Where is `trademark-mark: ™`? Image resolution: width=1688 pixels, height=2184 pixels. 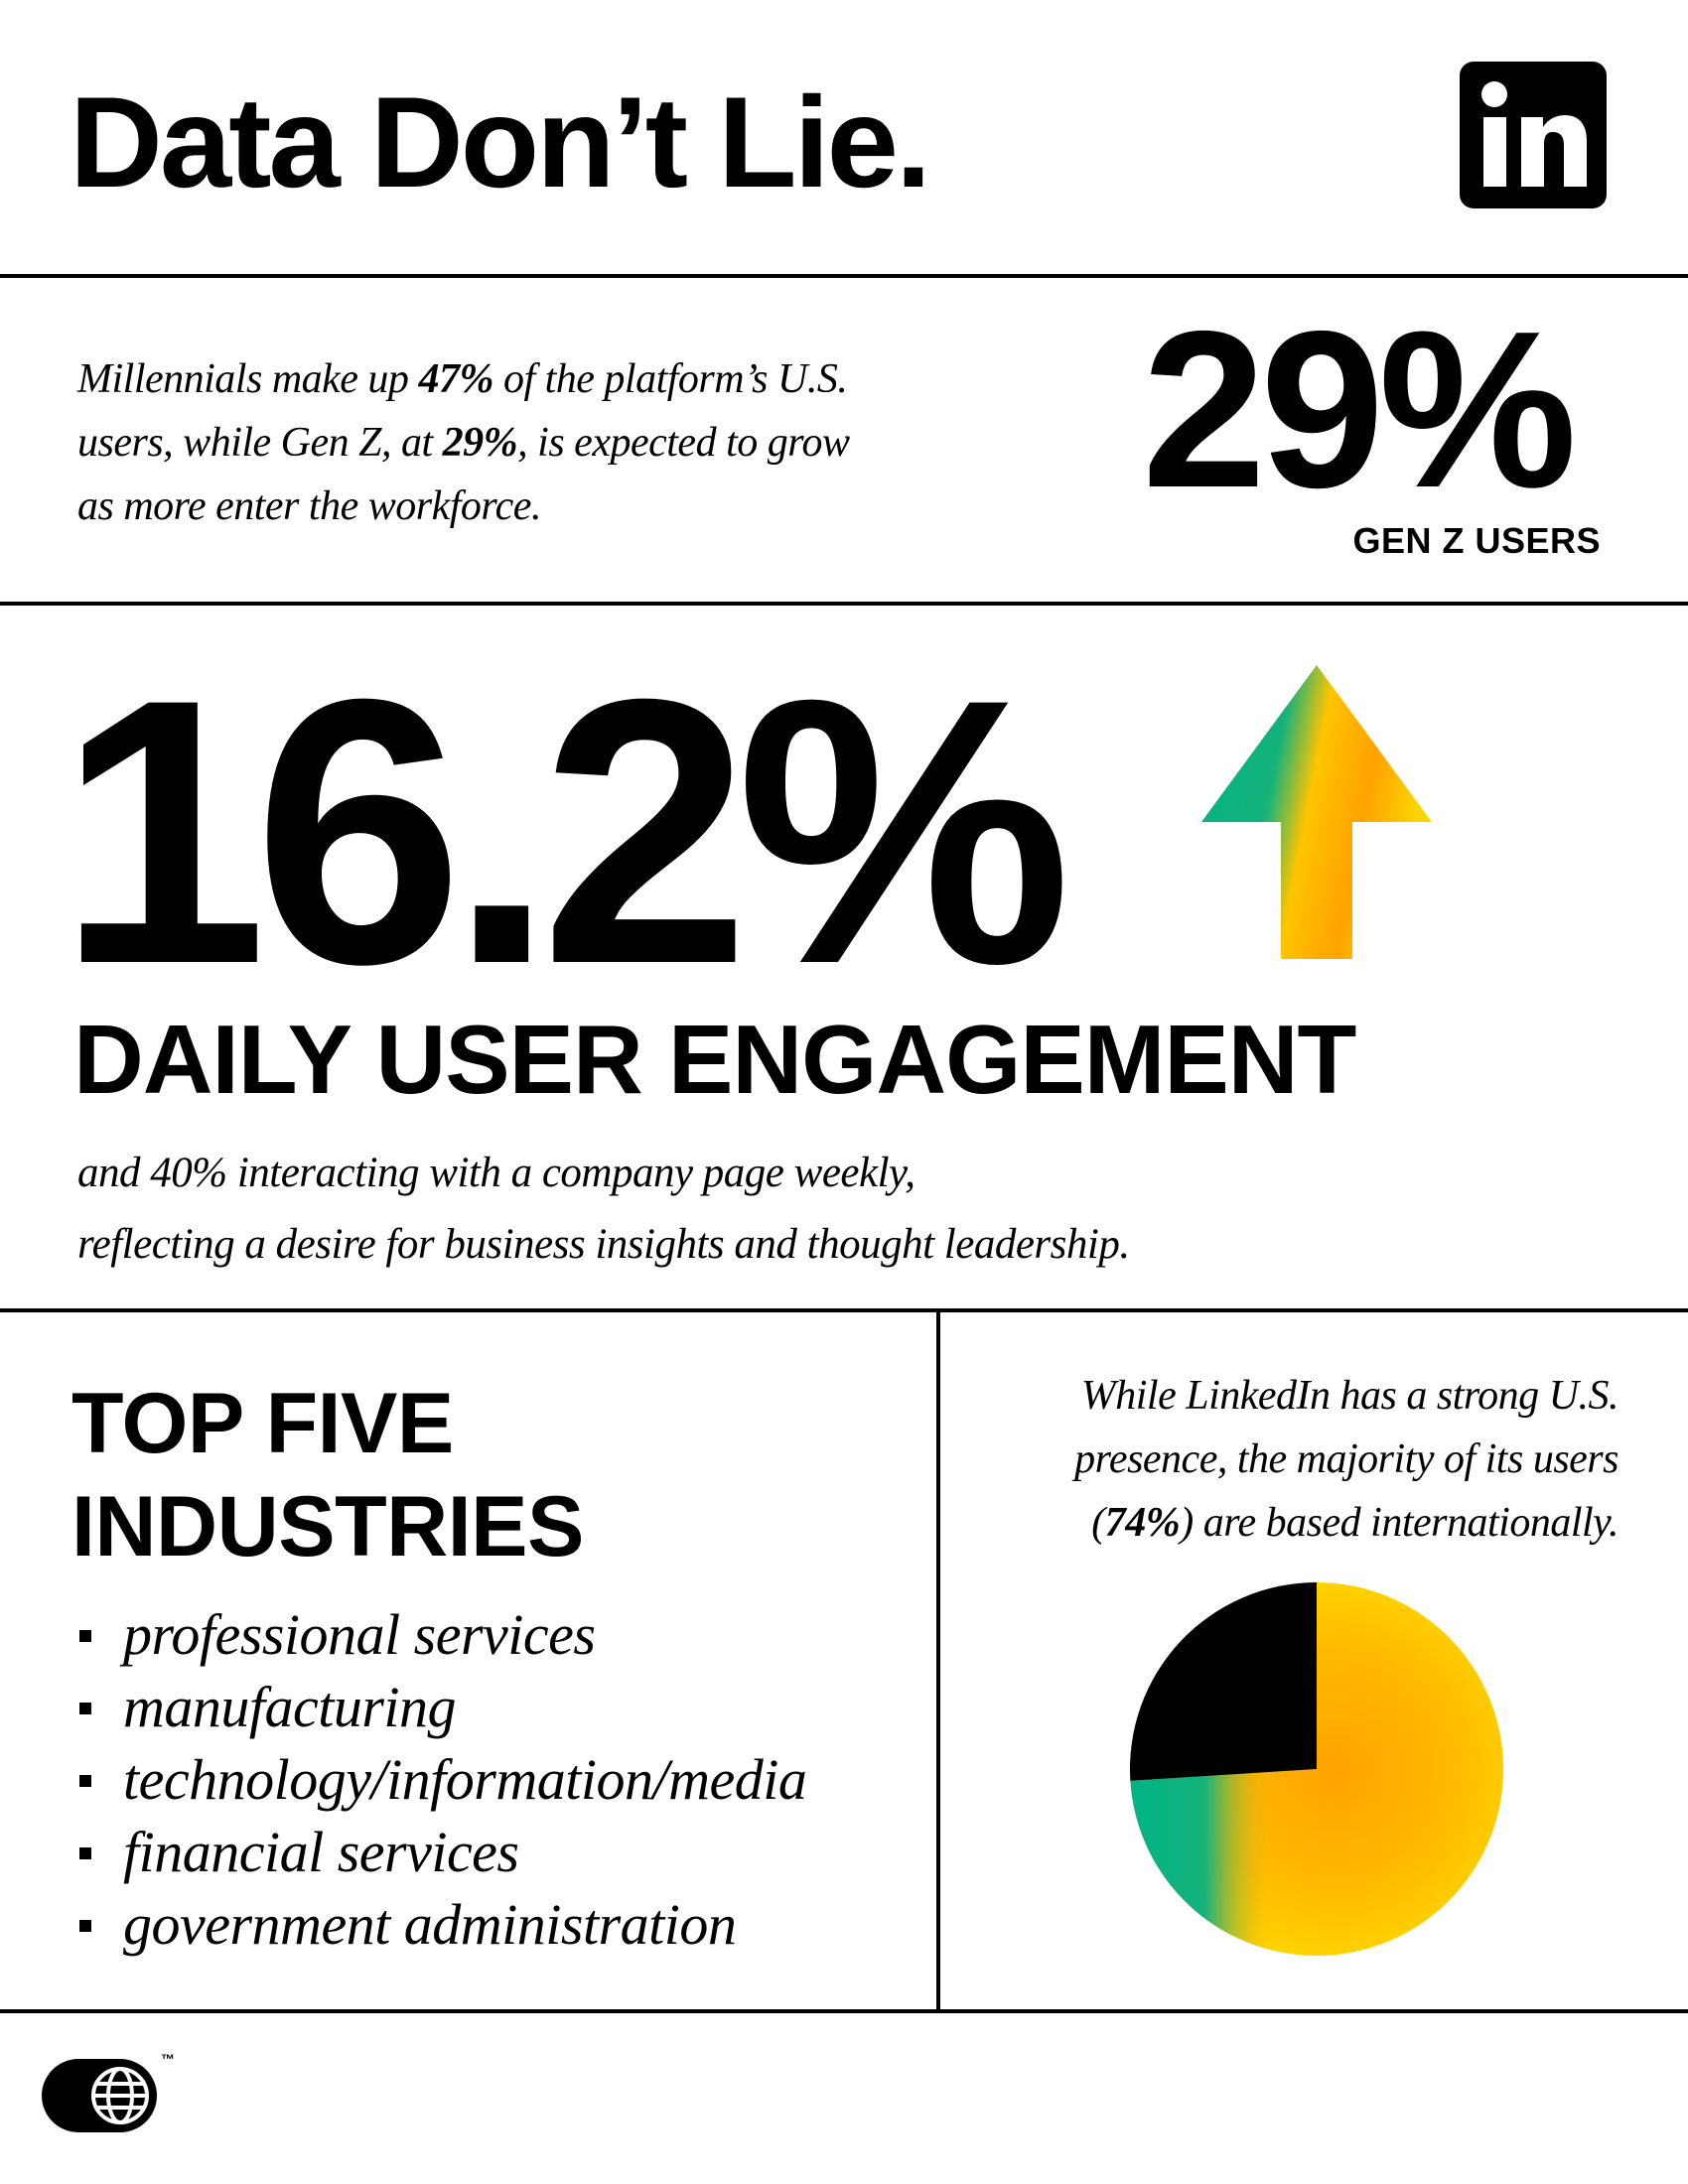
trademark-mark: ™ is located at coordinates (168, 2059).